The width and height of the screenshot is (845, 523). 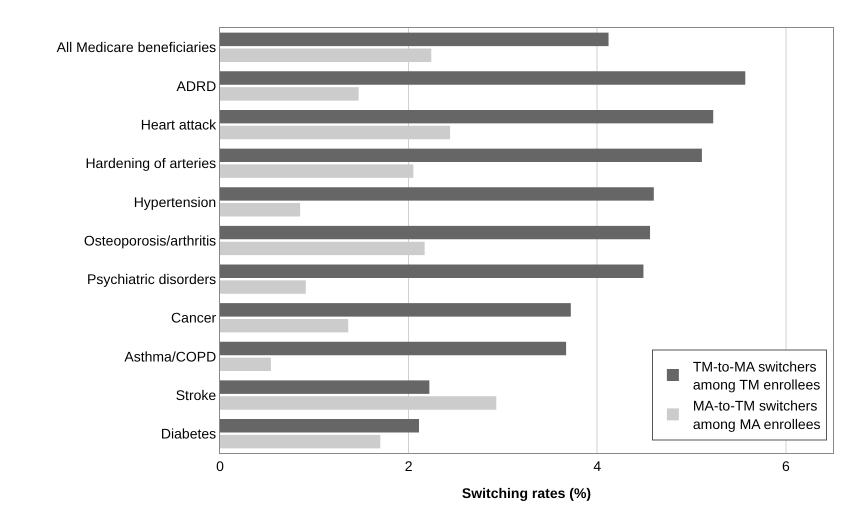 What do you see at coordinates (179, 124) in the screenshot?
I see `y-tick-label: Heart attack` at bounding box center [179, 124].